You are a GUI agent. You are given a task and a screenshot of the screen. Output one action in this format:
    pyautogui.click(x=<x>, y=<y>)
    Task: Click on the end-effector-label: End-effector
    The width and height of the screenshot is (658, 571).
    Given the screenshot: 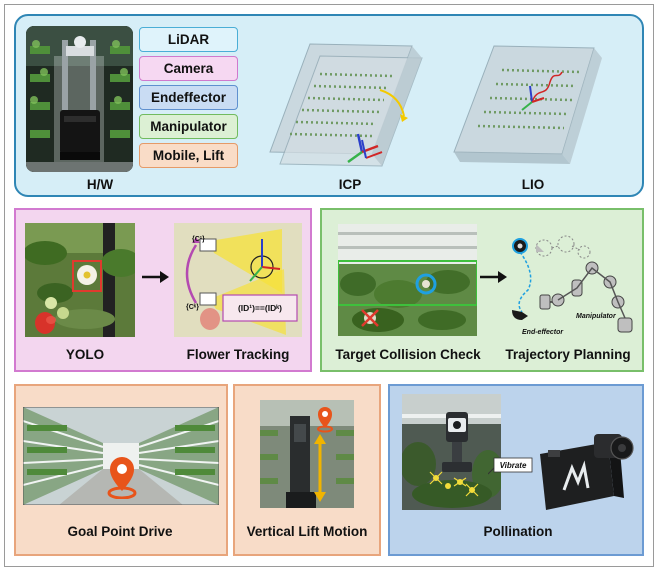 What is the action you would take?
    pyautogui.click(x=543, y=332)
    